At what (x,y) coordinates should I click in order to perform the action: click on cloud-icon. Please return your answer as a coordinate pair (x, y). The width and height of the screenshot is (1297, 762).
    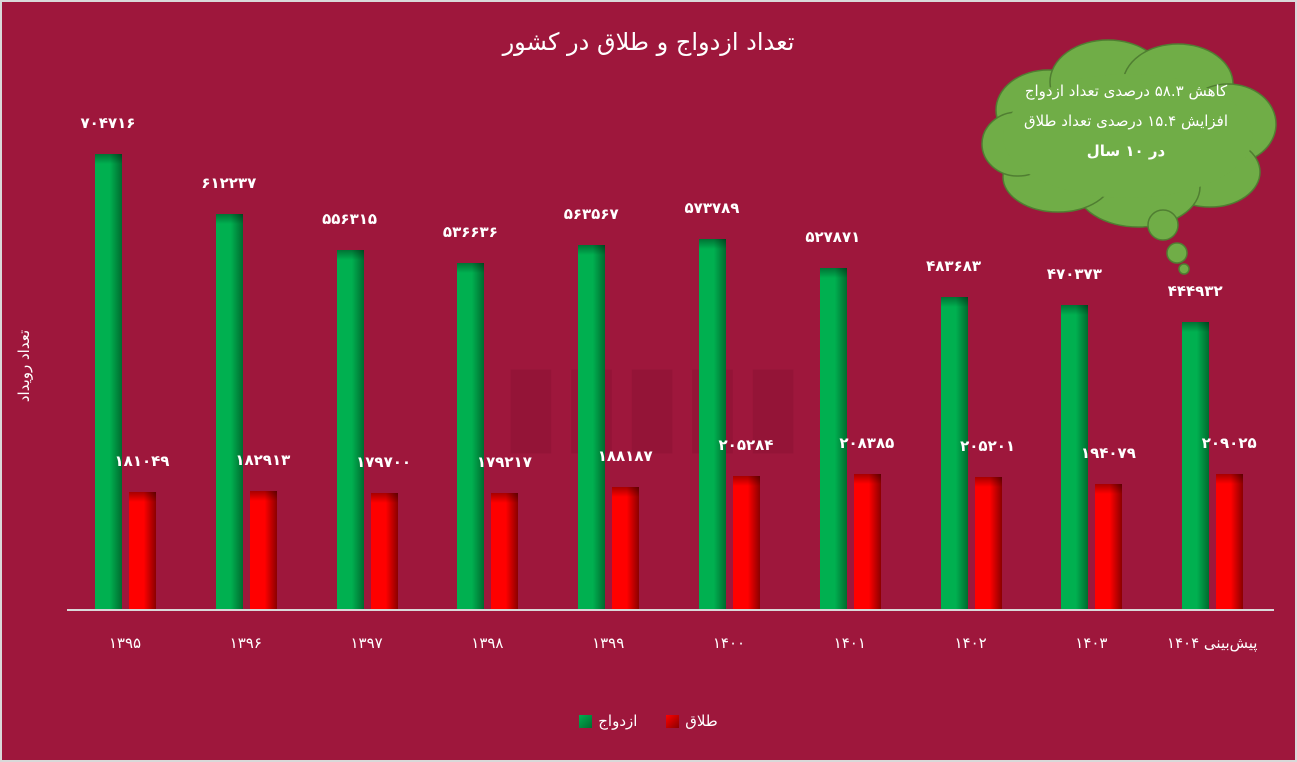
    Looking at the image, I should click on (1129, 157).